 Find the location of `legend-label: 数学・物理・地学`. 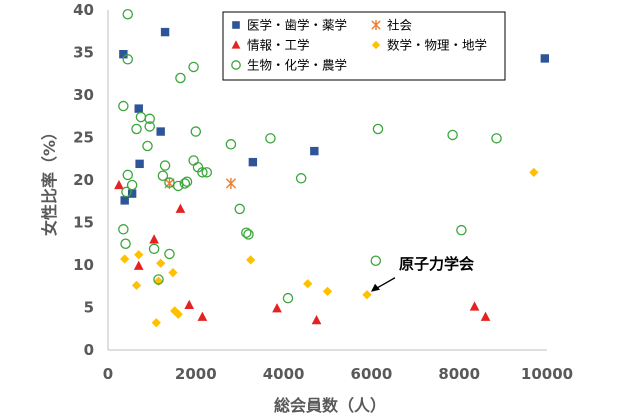

legend-label: 数学・物理・地学 is located at coordinates (437, 45).